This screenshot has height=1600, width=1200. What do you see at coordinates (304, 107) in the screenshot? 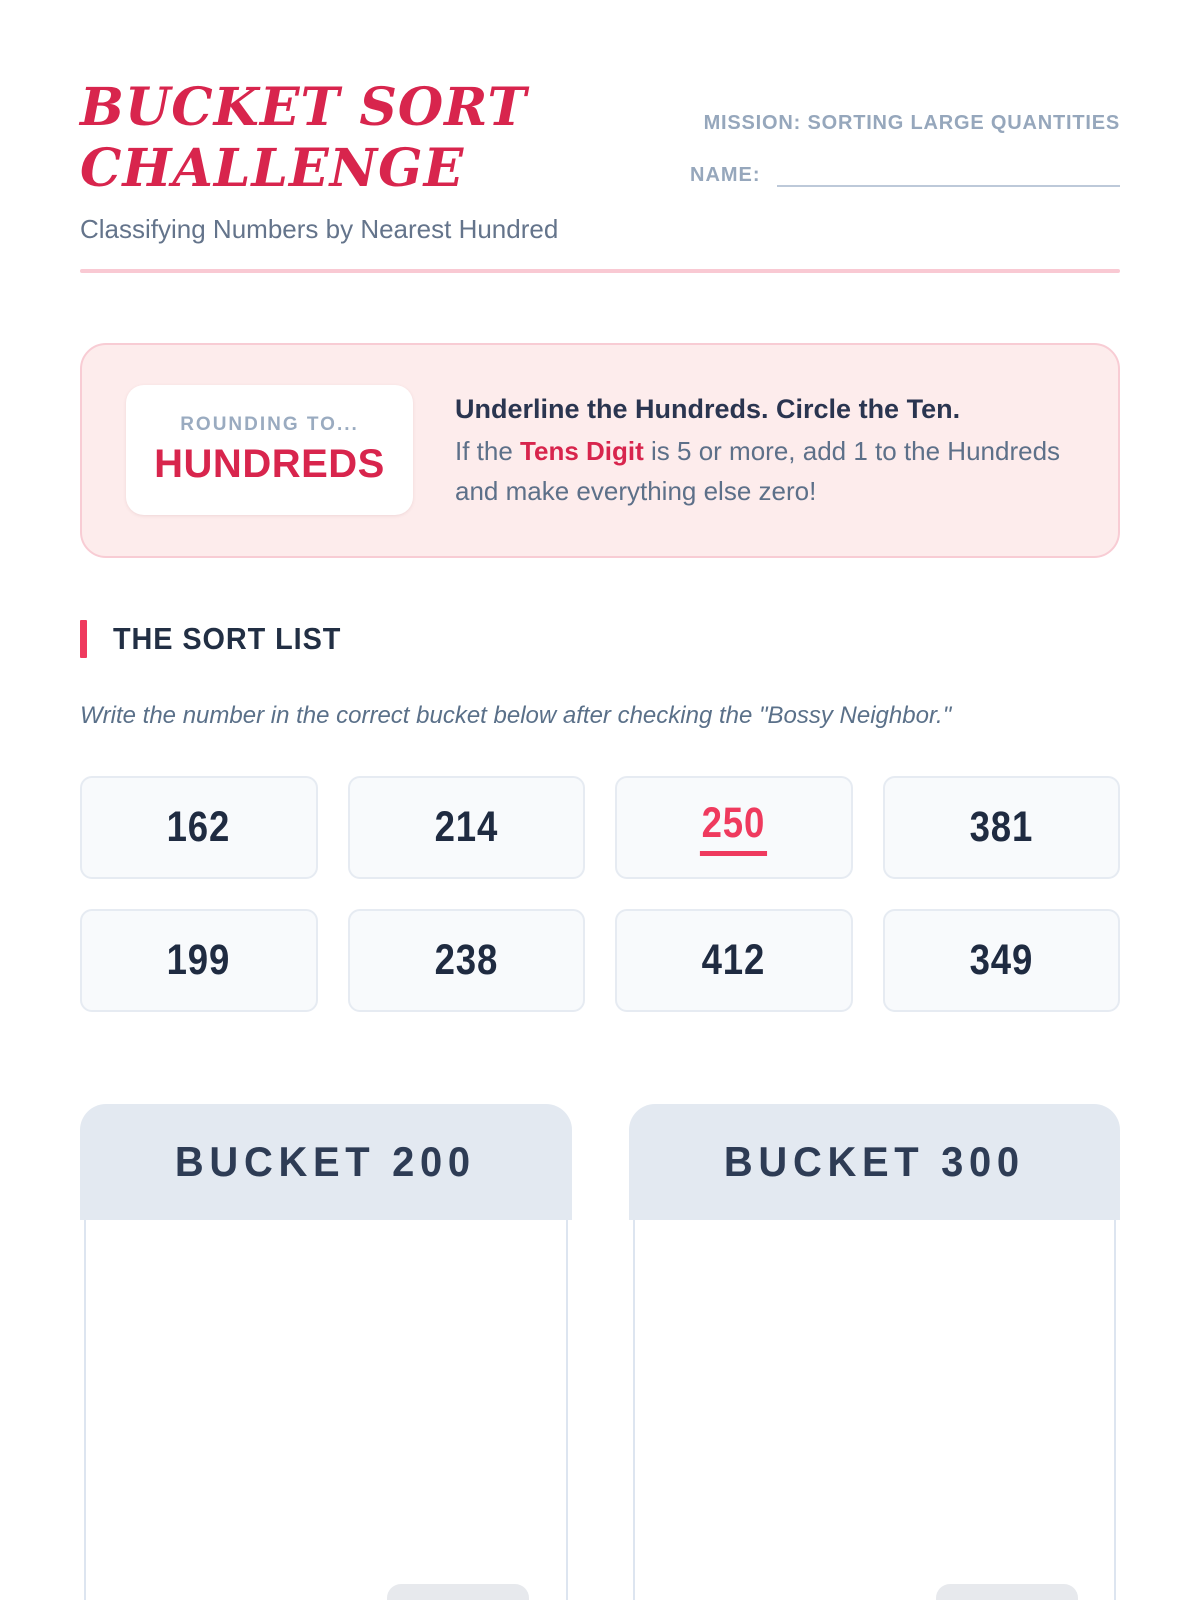
I see `page-title-line1: BUCKET SORT` at bounding box center [304, 107].